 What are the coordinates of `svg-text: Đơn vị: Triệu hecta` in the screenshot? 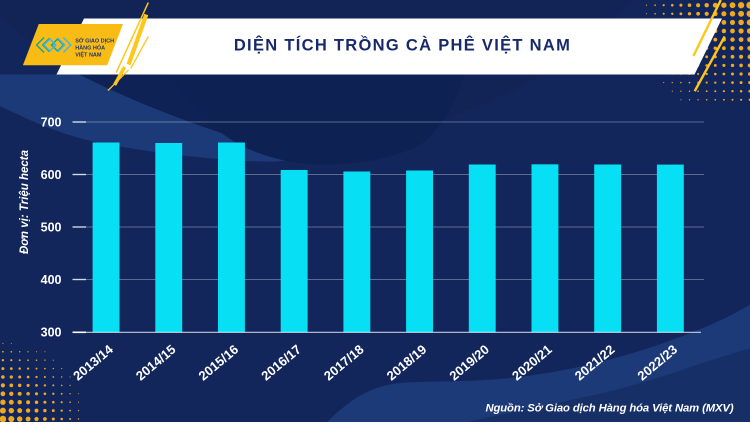 It's located at (25, 201).